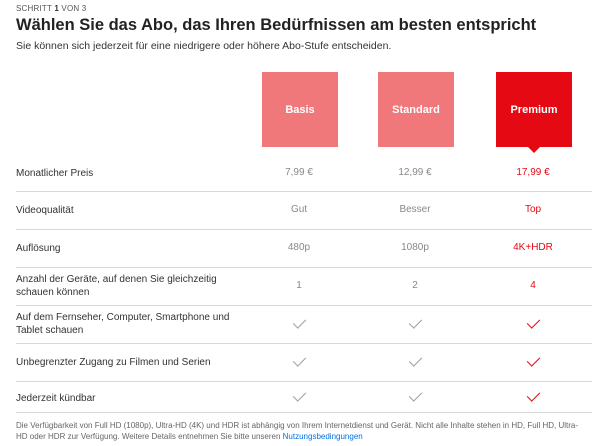 The image size is (600, 446). I want to click on cell-basis-screens, so click(299, 323).